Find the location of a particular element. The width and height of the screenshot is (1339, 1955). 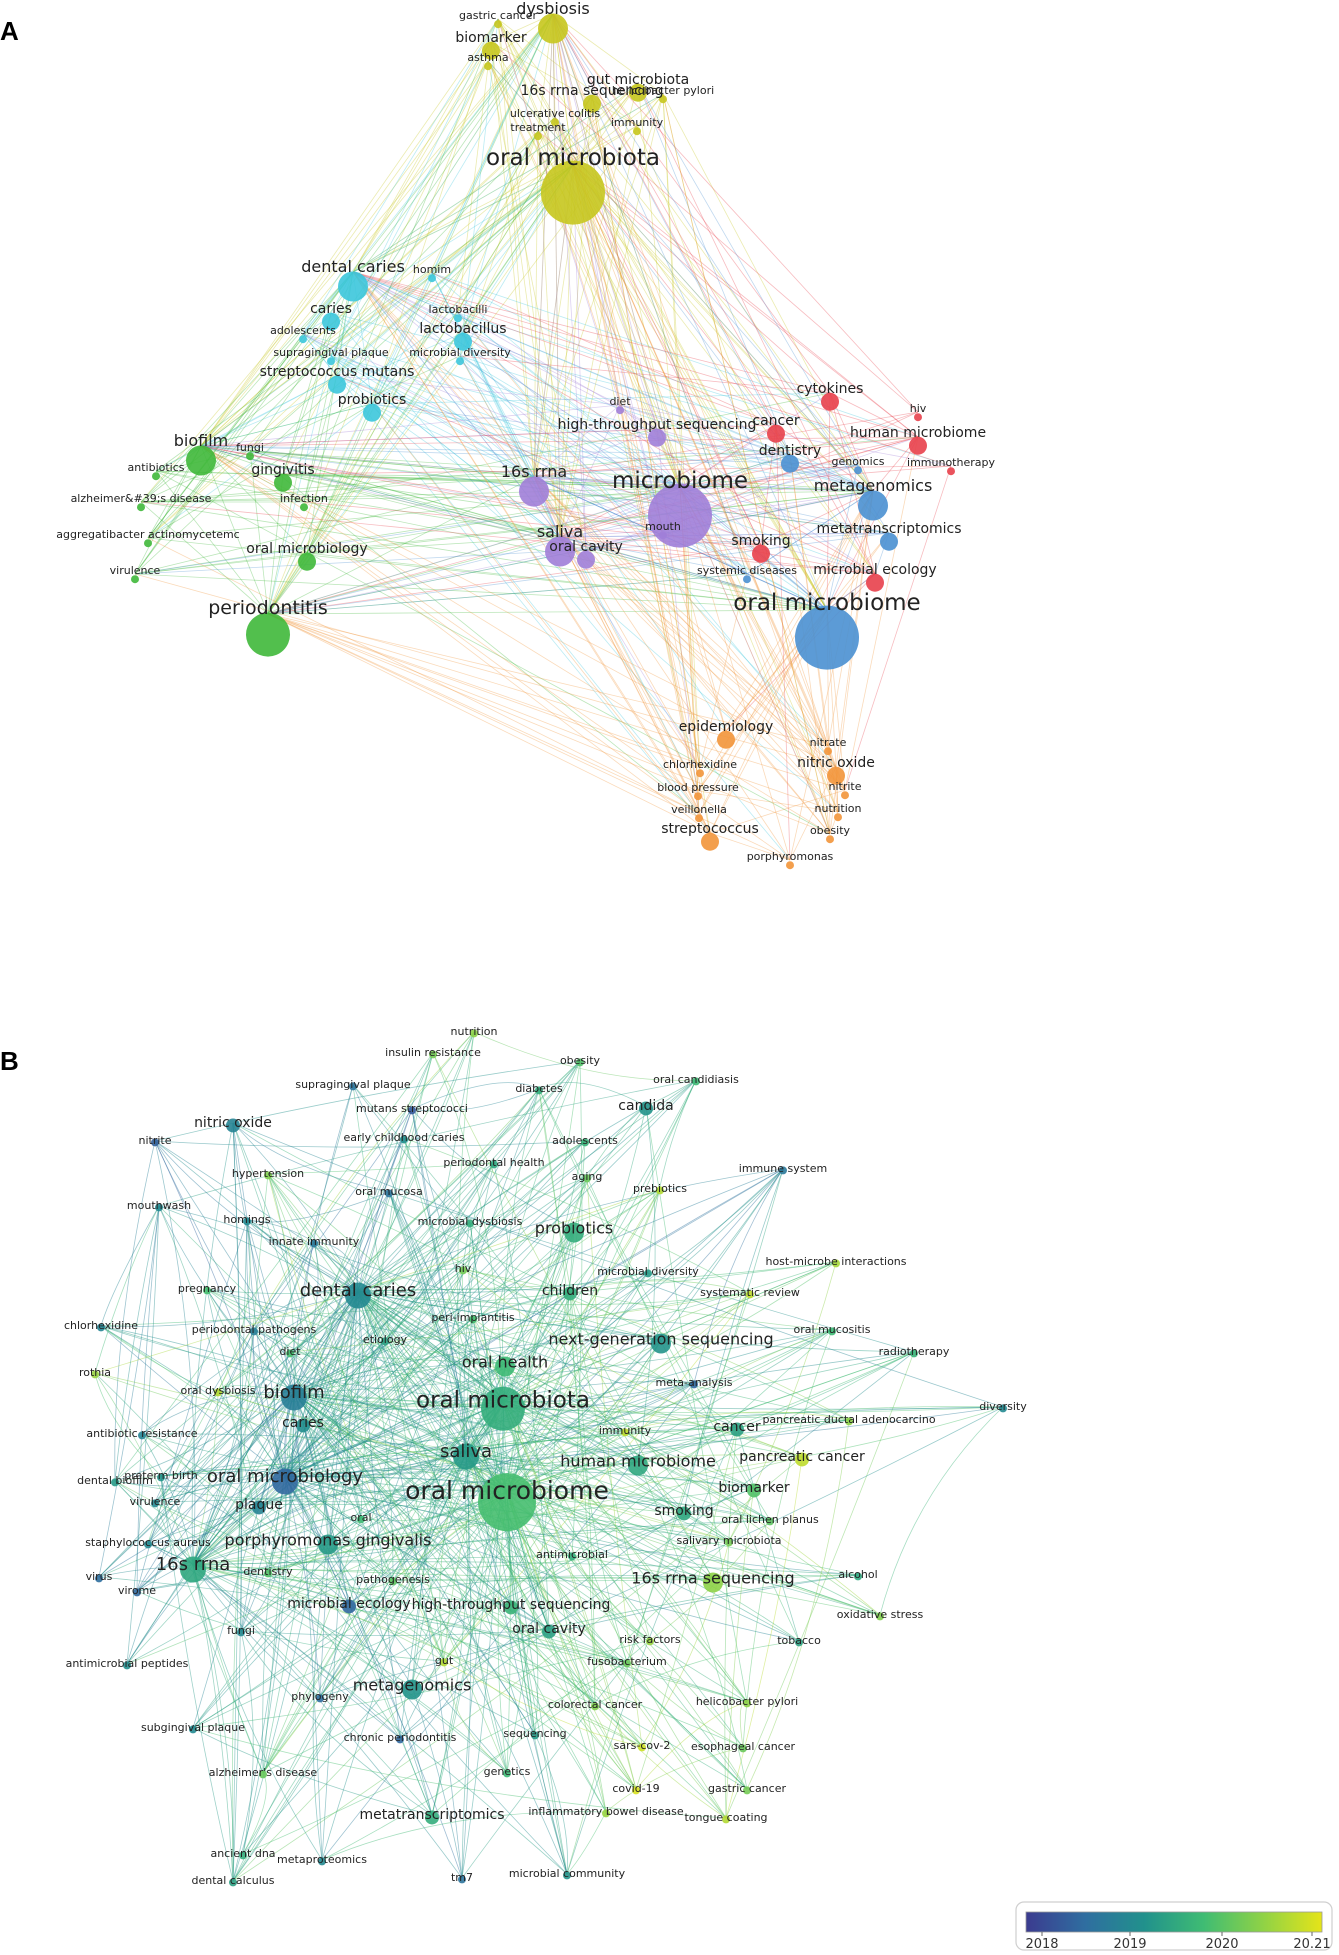

edge-host-microbe-interactions is located at coordinates (669, 1331).